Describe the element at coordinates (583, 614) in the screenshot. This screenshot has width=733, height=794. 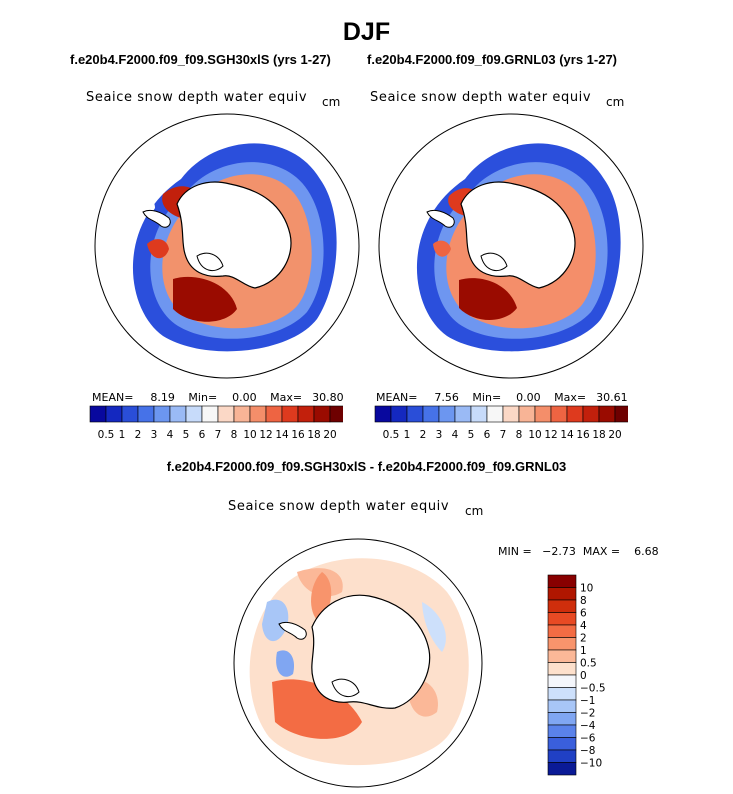
I see `diff-colorbar-tick-label: 6` at that location.